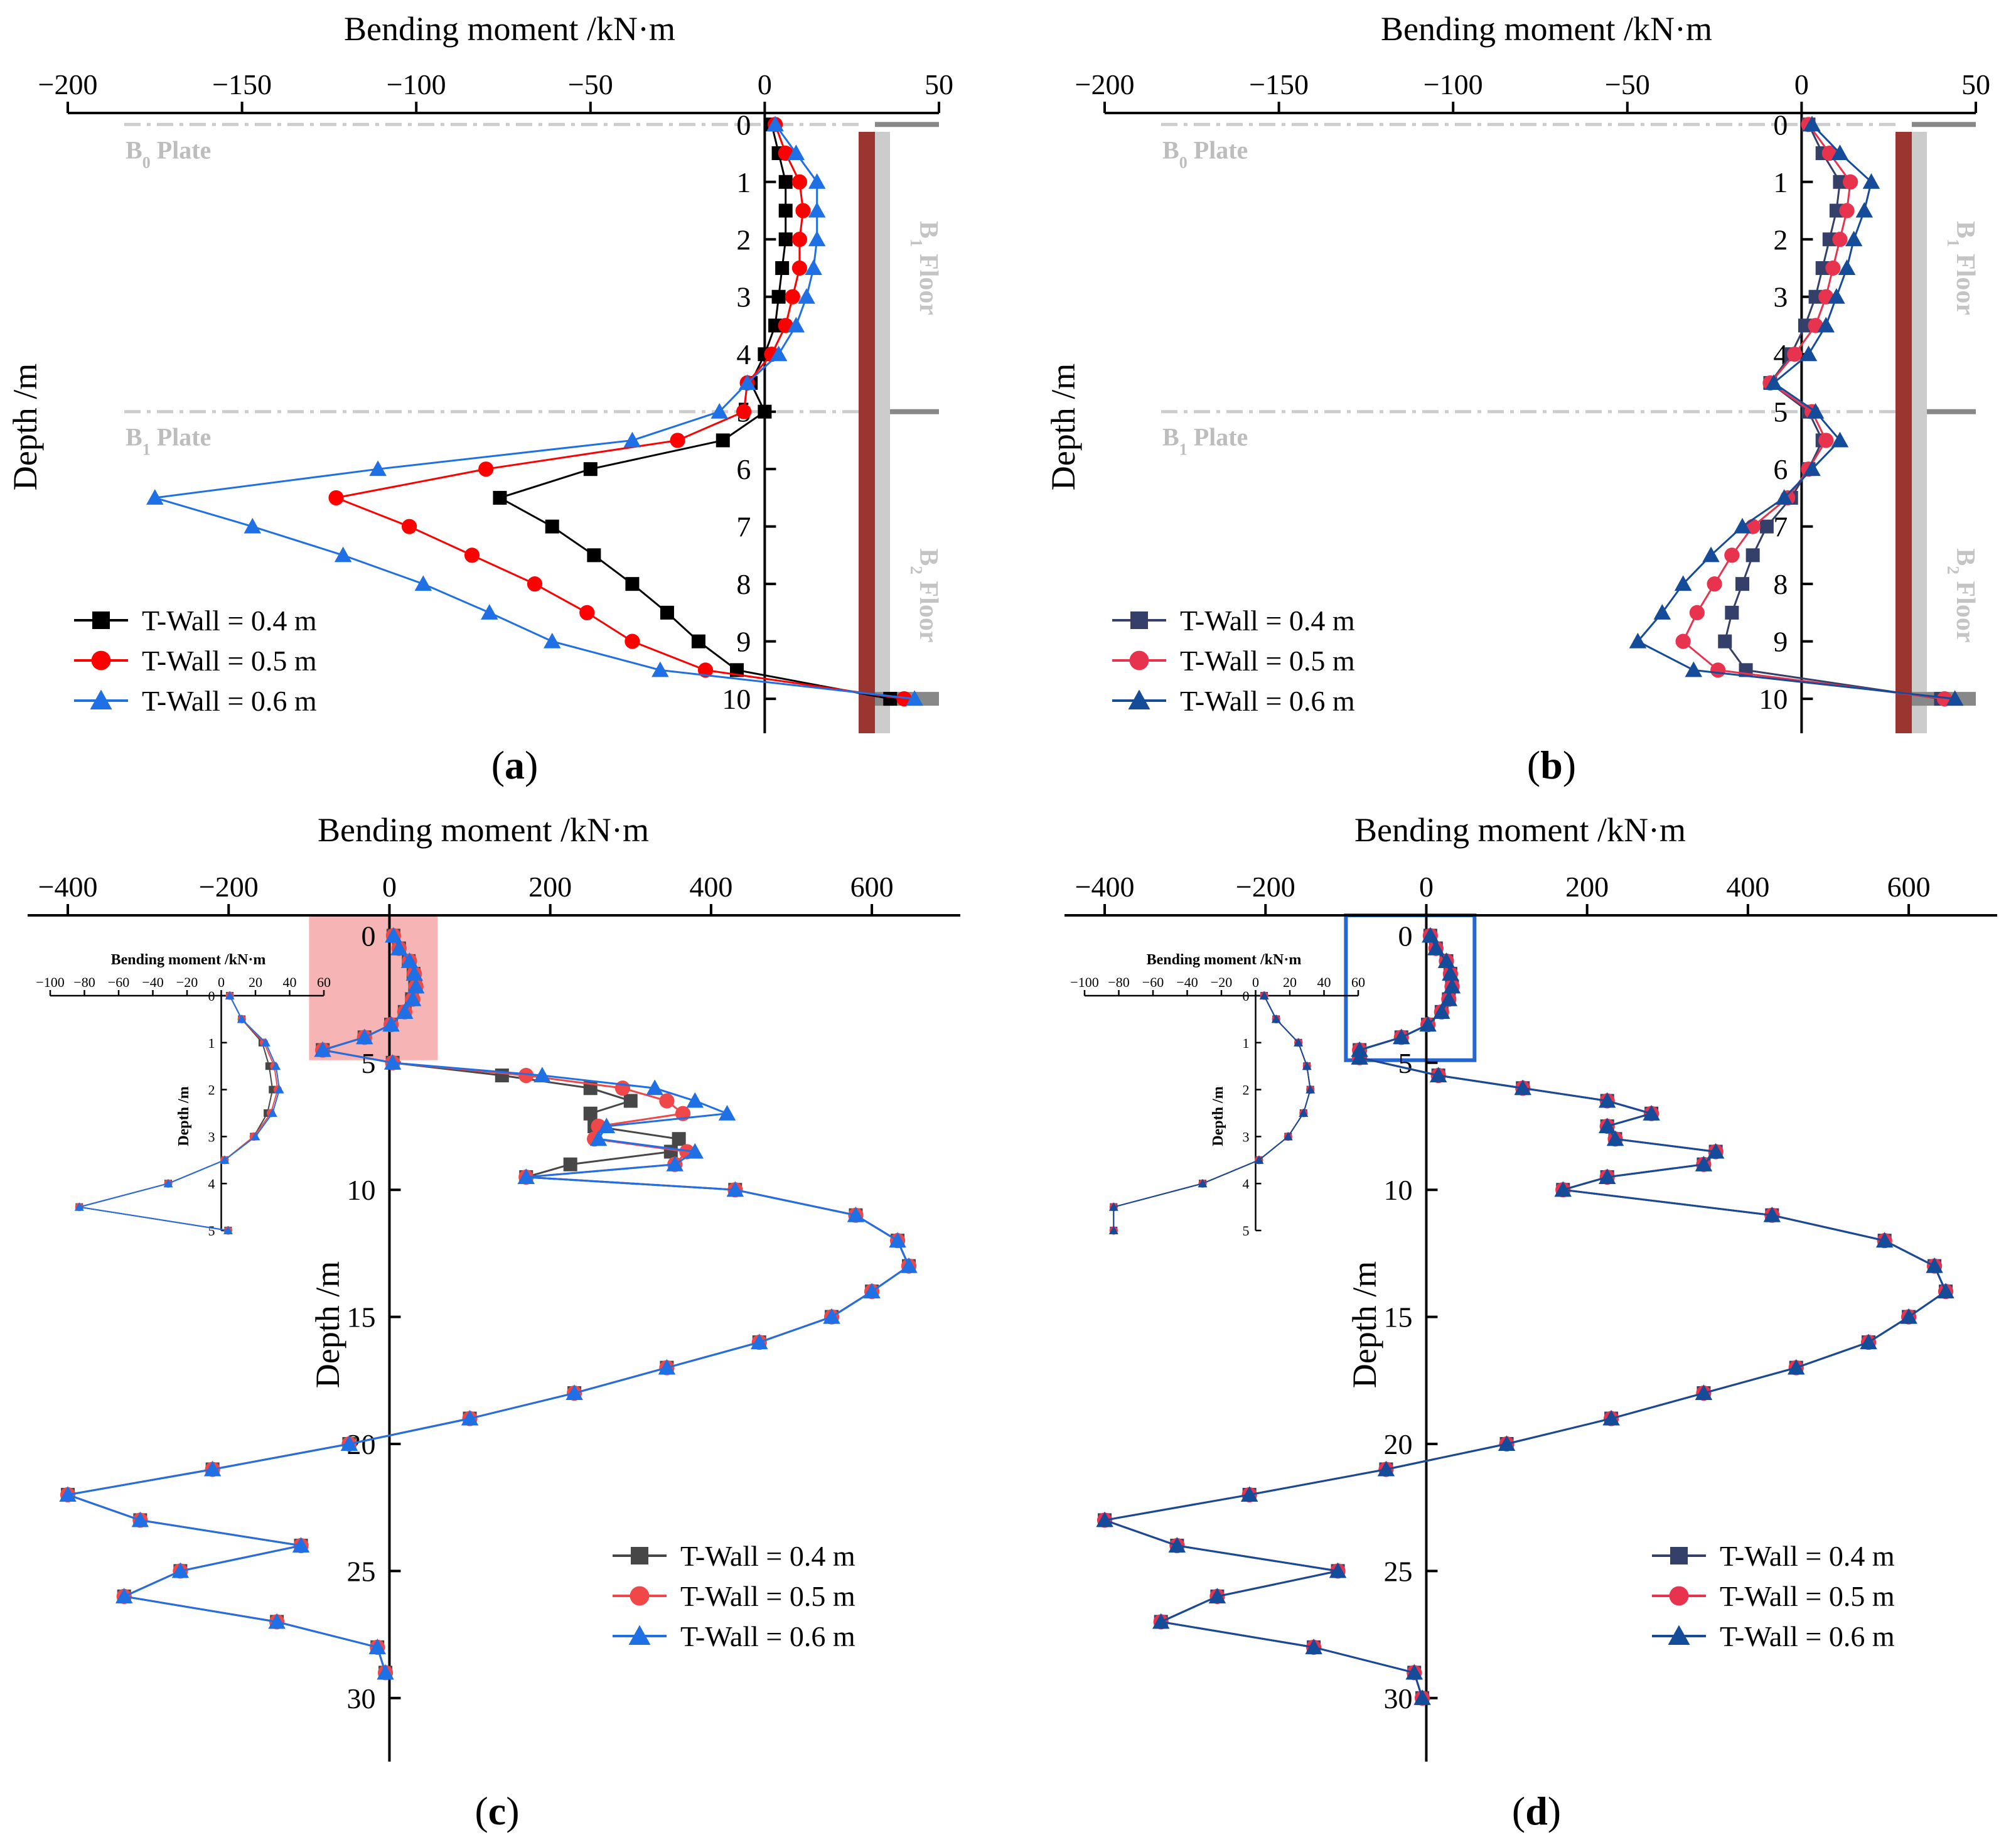 The height and width of the screenshot is (1847, 2016). What do you see at coordinates (497, 1811) in the screenshot?
I see `panel-caption: (c)` at bounding box center [497, 1811].